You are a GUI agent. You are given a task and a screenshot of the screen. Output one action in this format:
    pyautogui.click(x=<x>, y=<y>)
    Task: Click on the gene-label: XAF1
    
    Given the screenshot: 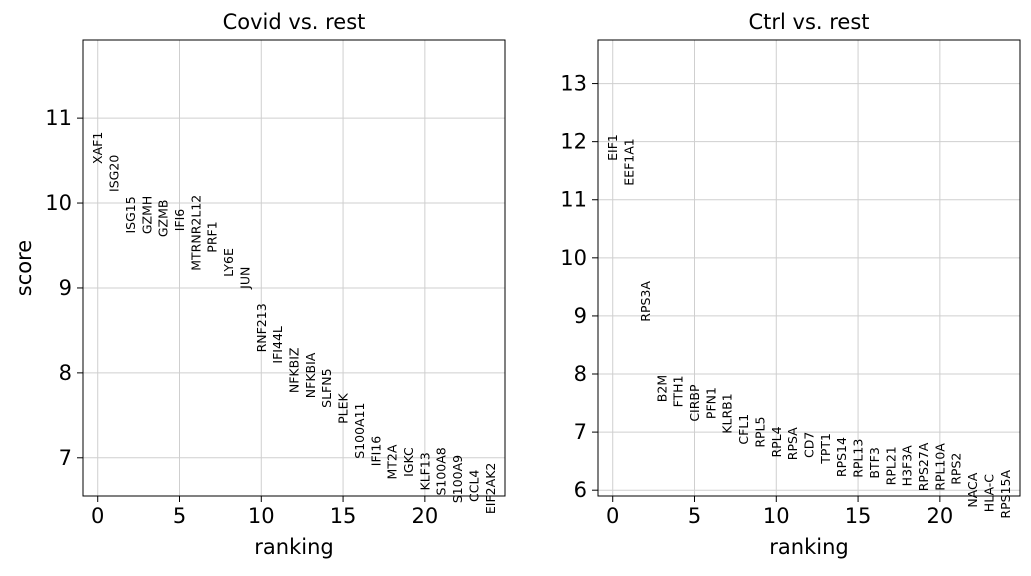 What is the action you would take?
    pyautogui.click(x=97, y=148)
    